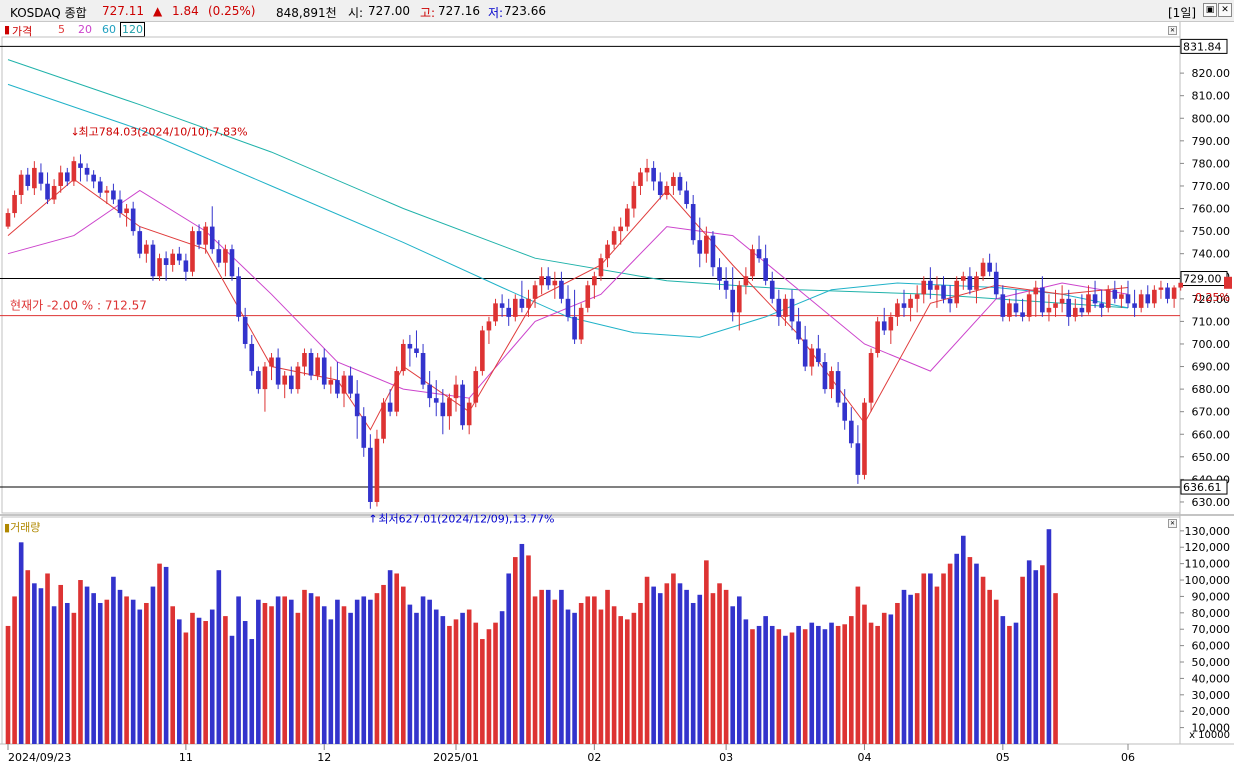  What do you see at coordinates (1210, 10) in the screenshot?
I see `restore-button: ▣` at bounding box center [1210, 10].